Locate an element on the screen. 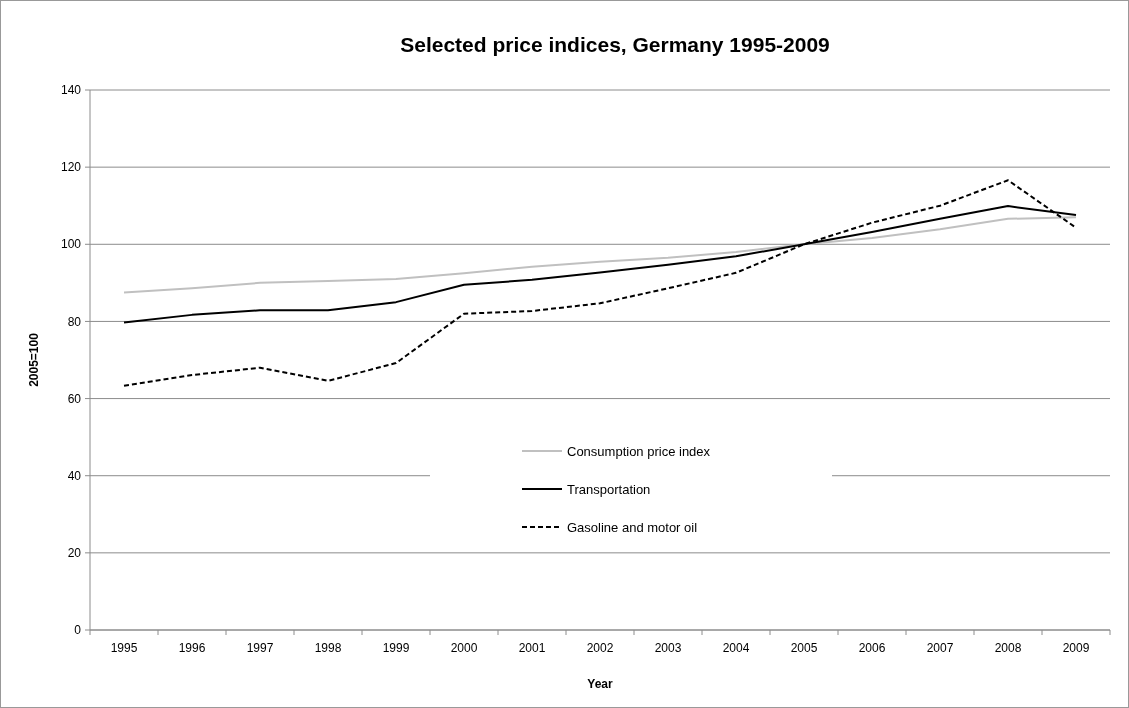 The width and height of the screenshot is (1129, 708). legend-label: Gasoline and motor oil is located at coordinates (632, 527).